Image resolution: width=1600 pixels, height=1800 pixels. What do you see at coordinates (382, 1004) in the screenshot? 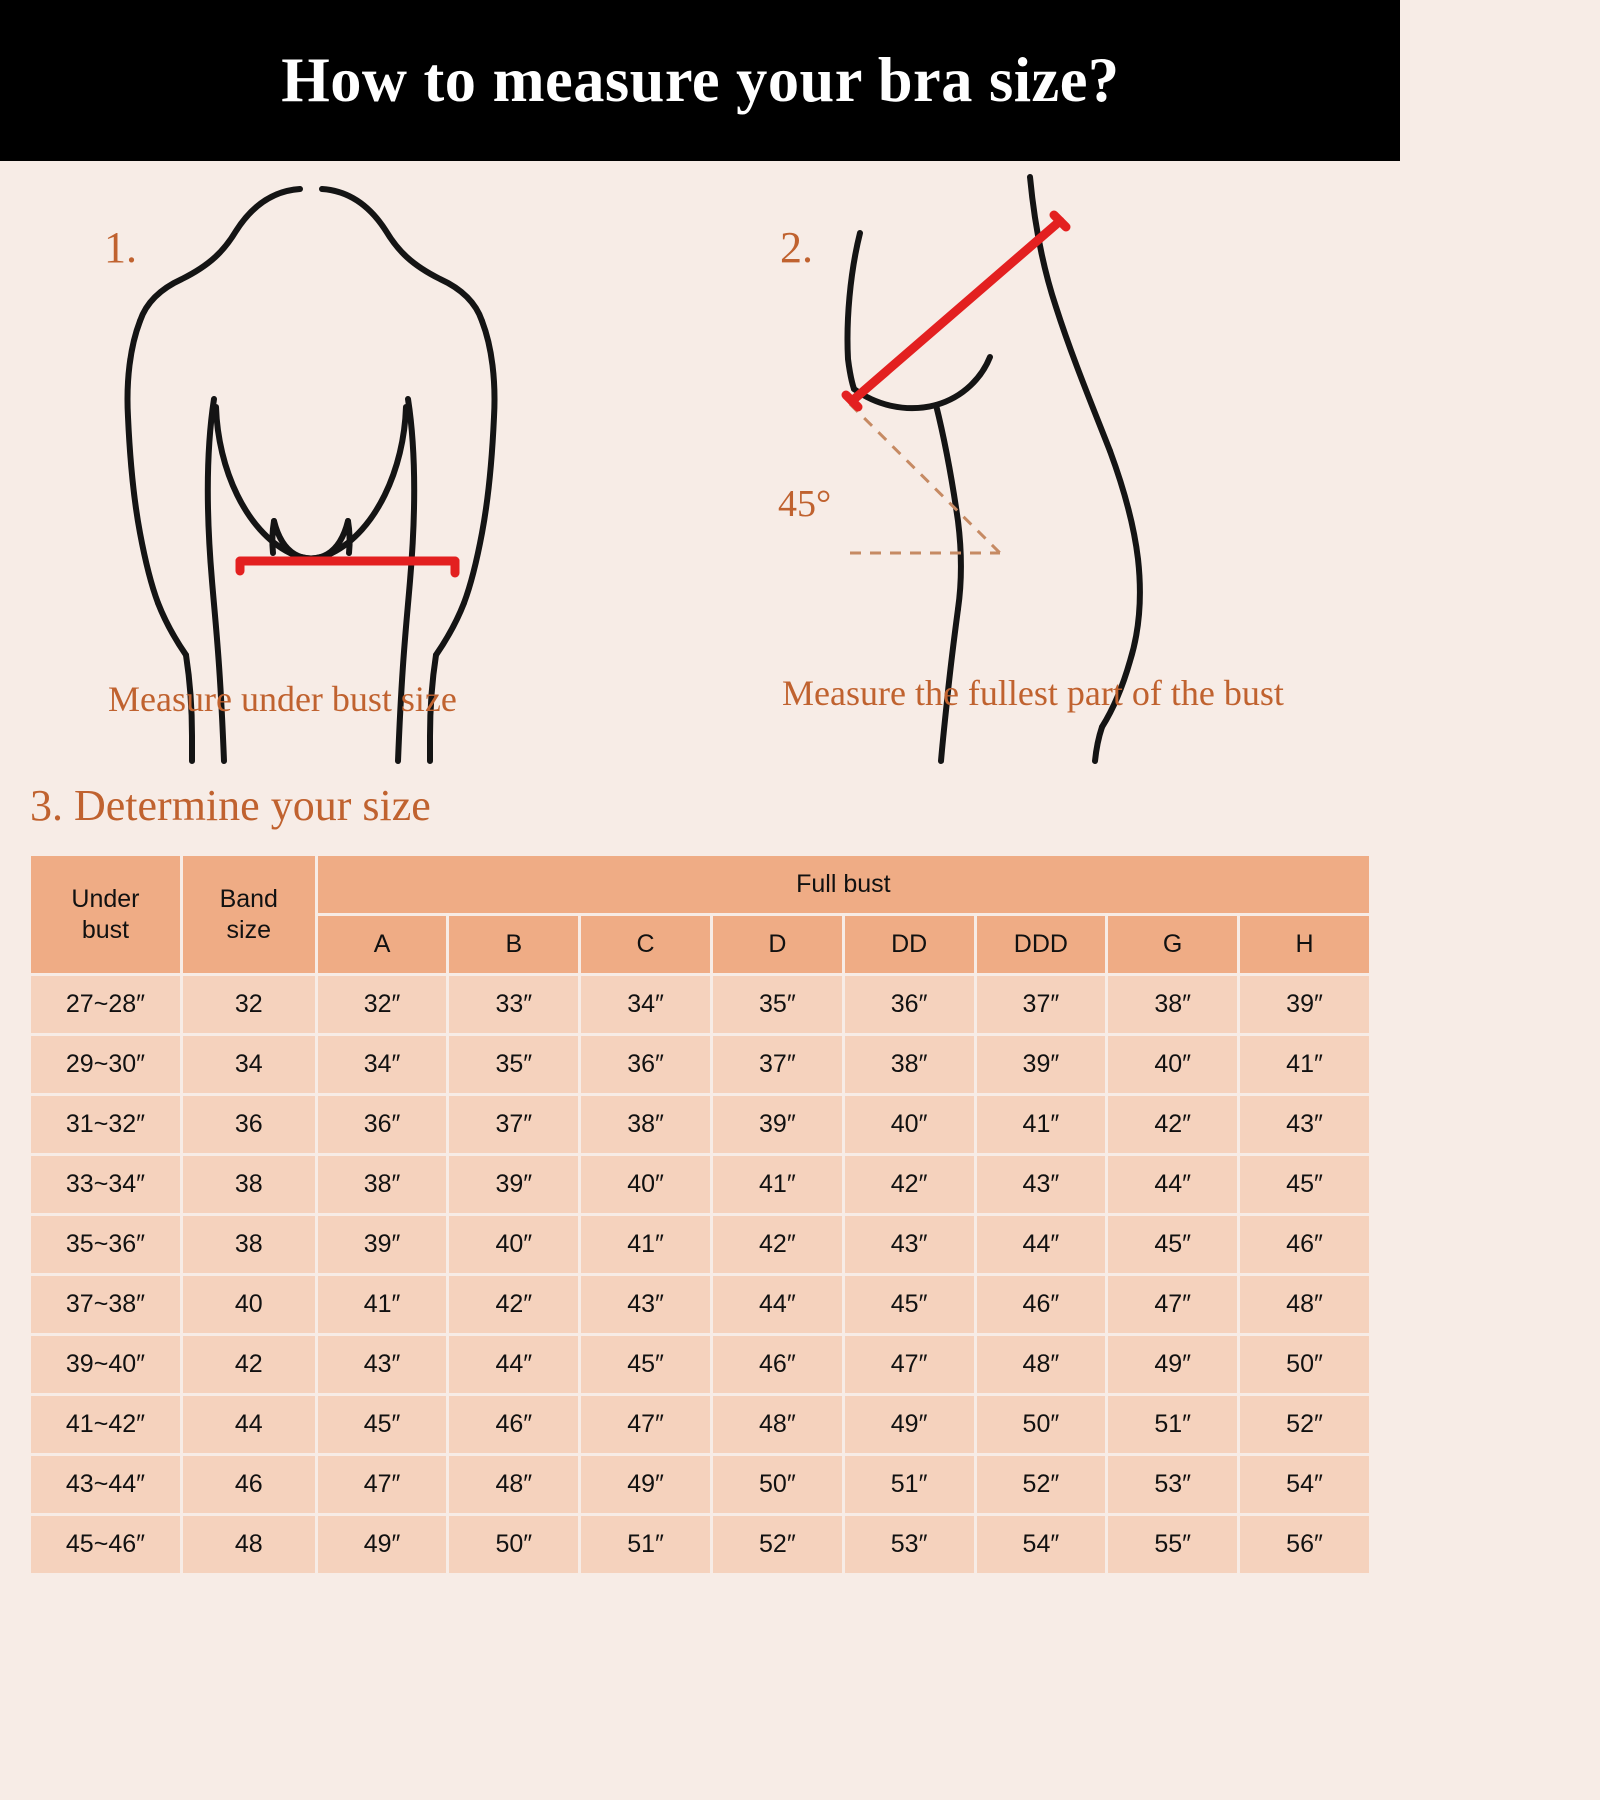
I see `cell-full-bust: 32″` at bounding box center [382, 1004].